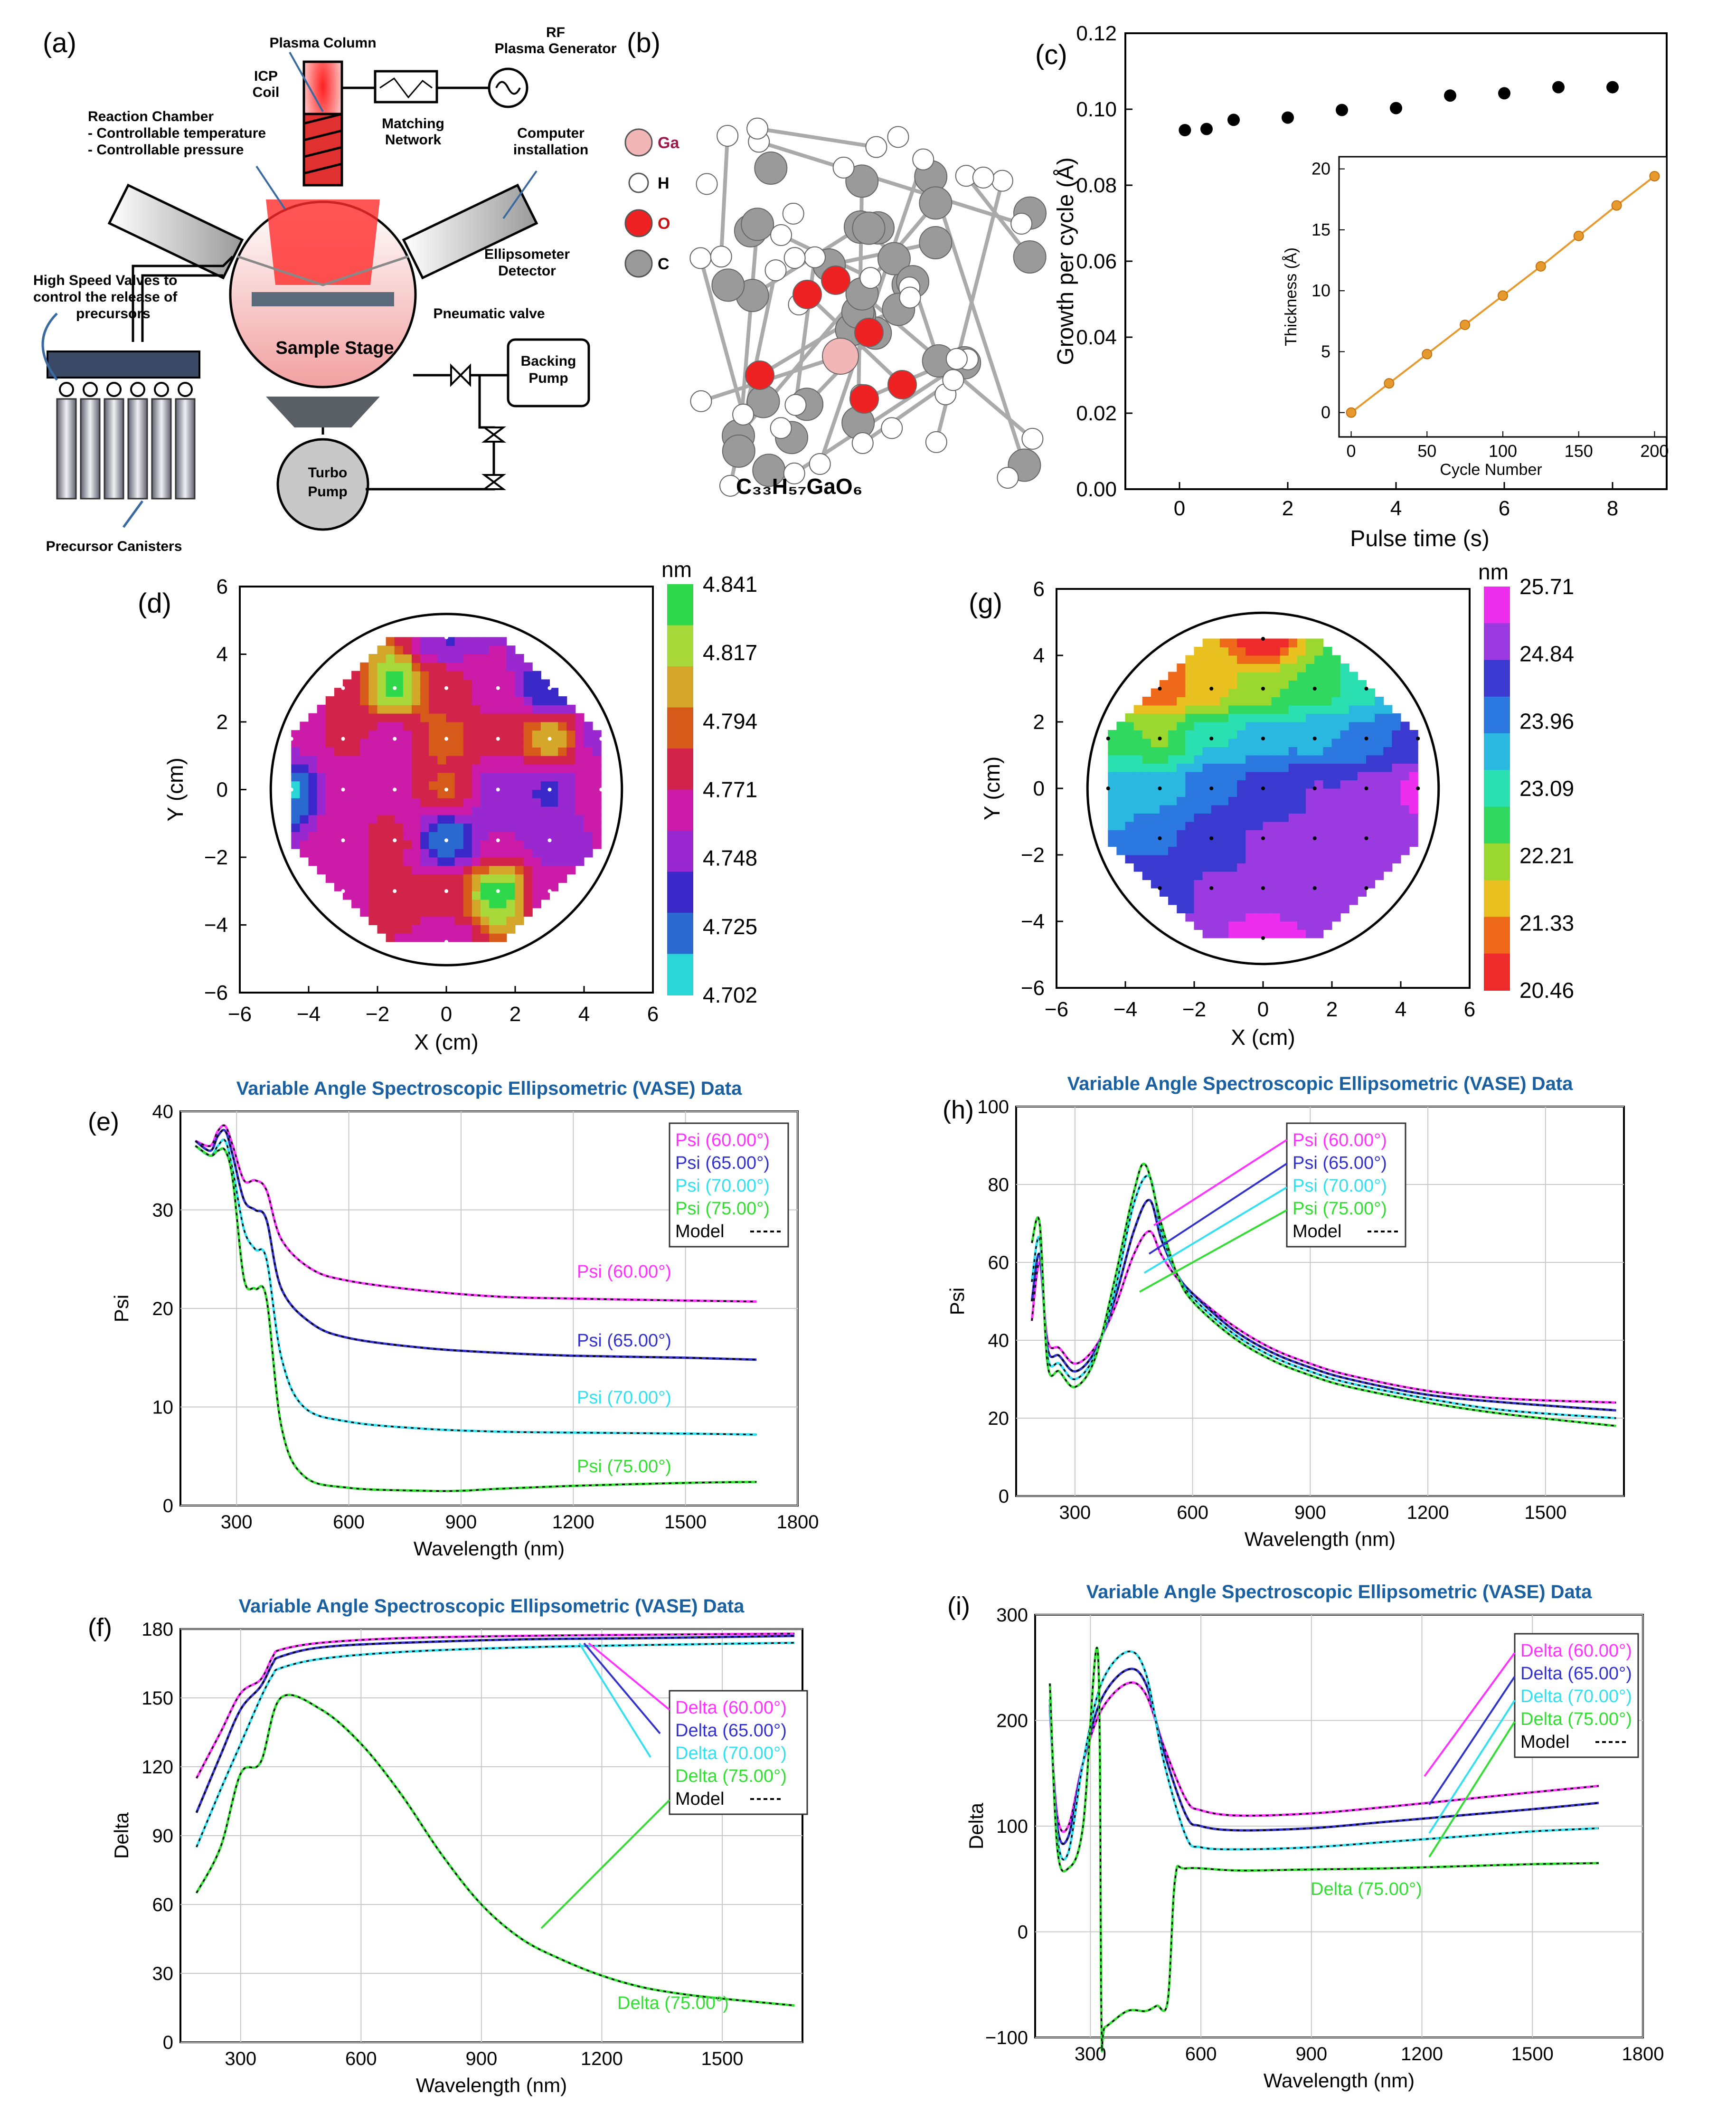 The image size is (1736, 2103). I want to click on colorbar-tick-label: 24.84, so click(1546, 654).